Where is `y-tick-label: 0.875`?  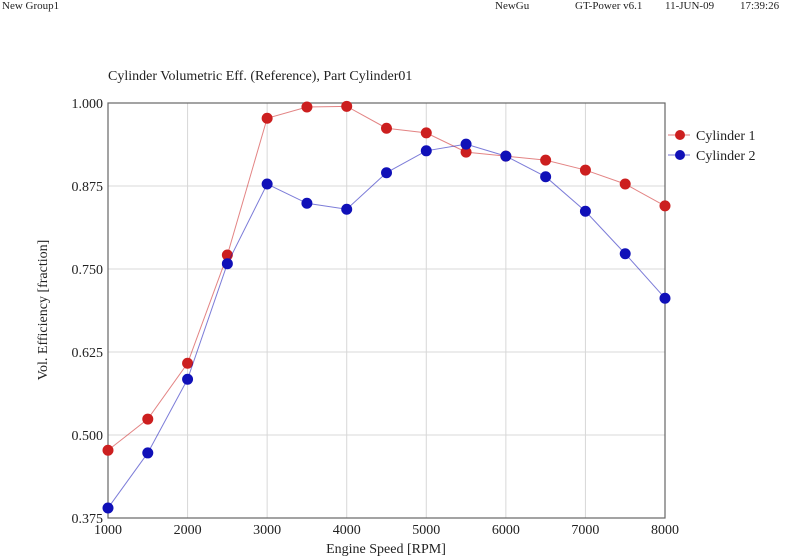
y-tick-label: 0.875 is located at coordinates (88, 187).